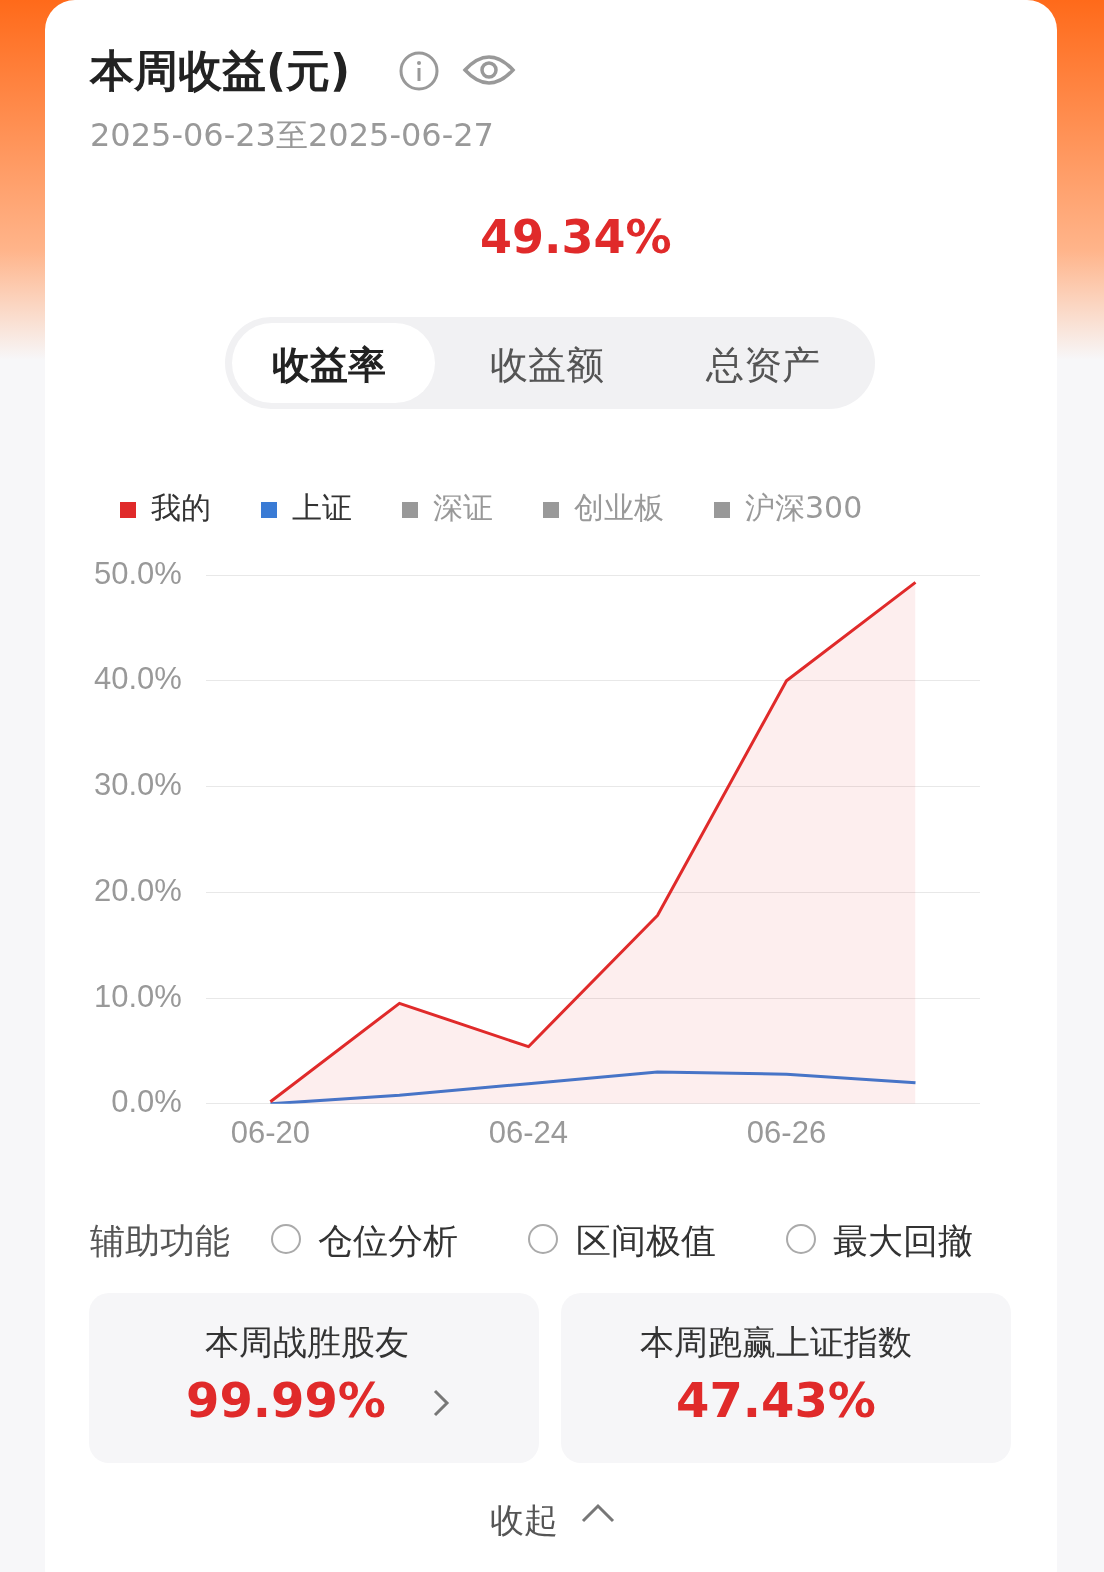 The width and height of the screenshot is (1104, 1572). What do you see at coordinates (181, 507) in the screenshot?
I see `legend-label: 我的` at bounding box center [181, 507].